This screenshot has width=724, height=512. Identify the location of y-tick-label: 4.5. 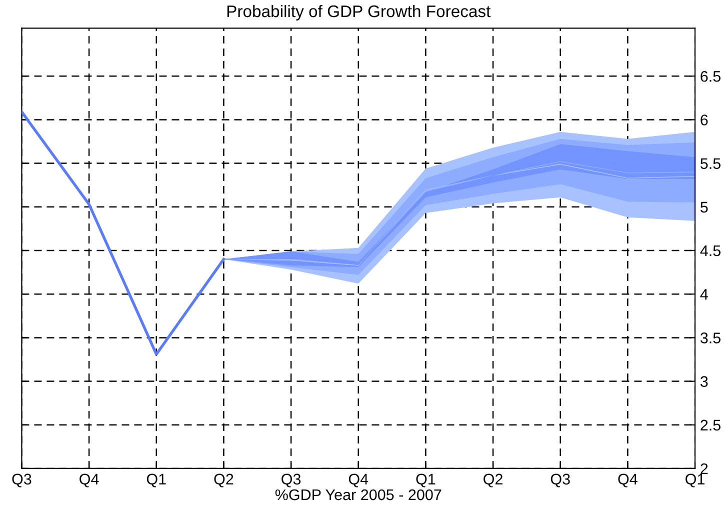
(710, 251).